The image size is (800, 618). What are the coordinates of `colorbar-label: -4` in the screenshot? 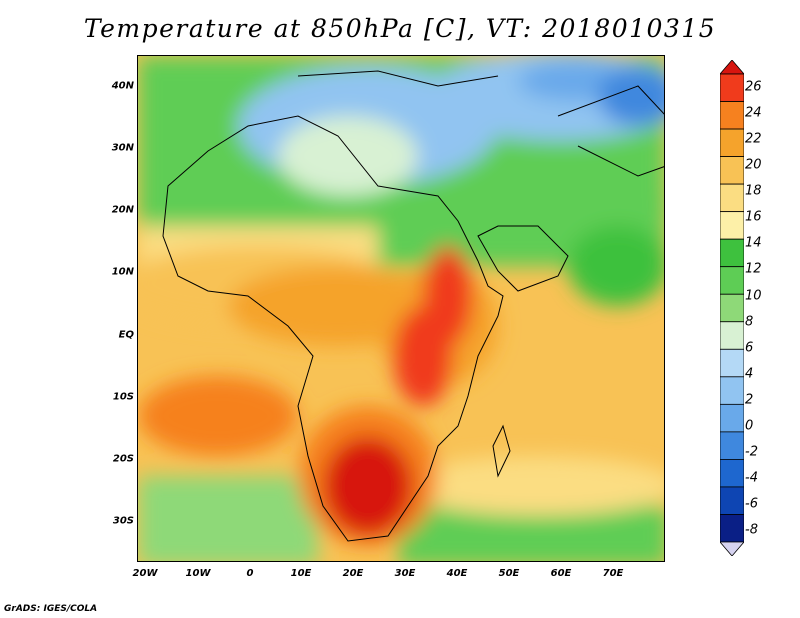 It's located at (751, 478).